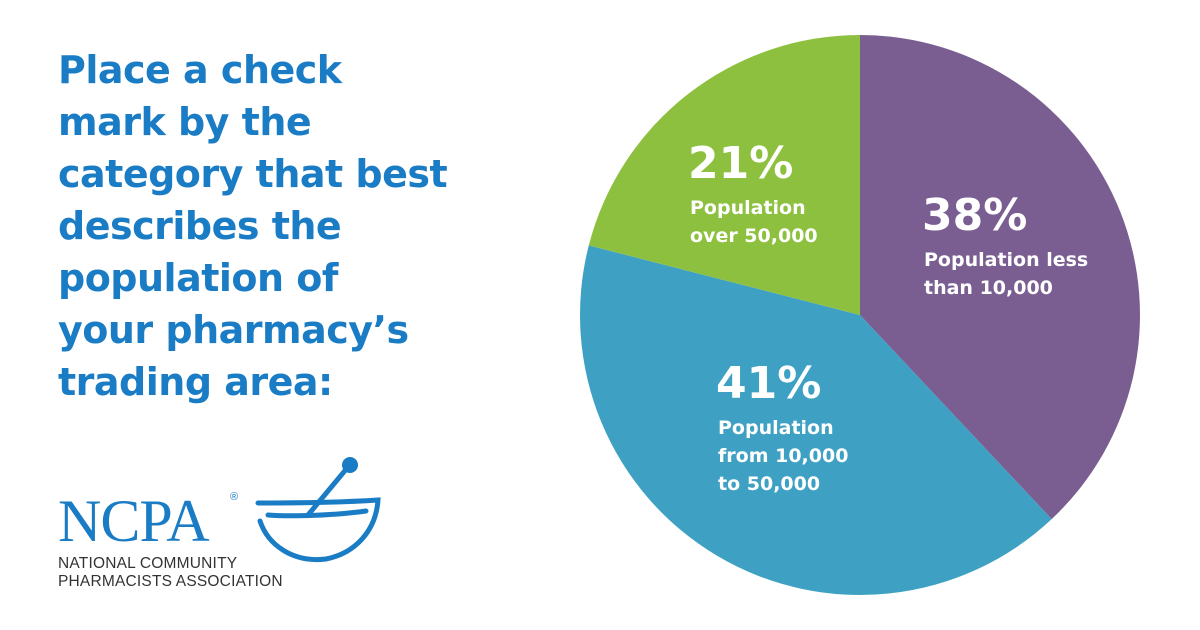 This screenshot has height=630, width=1200. Describe the element at coordinates (170, 581) in the screenshot. I see `logo-line-2: PHARMACISTS ASSOCIATION` at that location.